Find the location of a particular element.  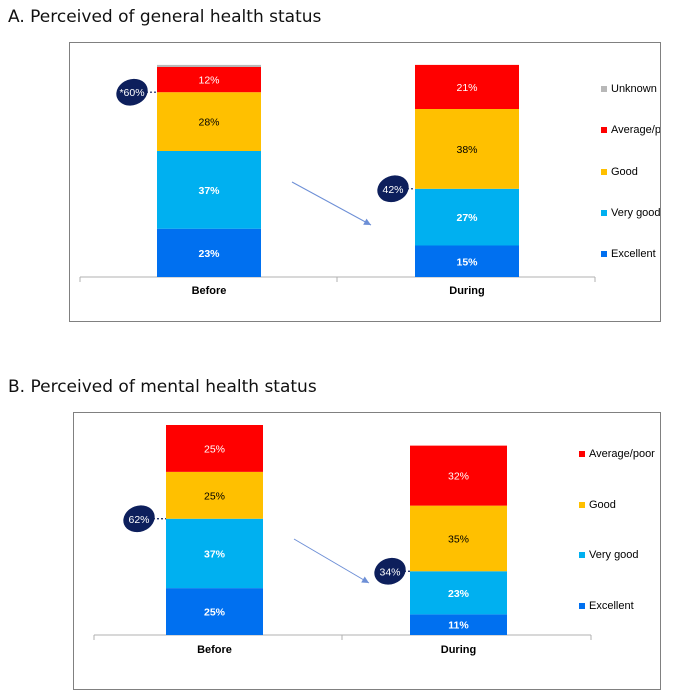

chart-b-title: B. Perceived of mental health status is located at coordinates (162, 387).